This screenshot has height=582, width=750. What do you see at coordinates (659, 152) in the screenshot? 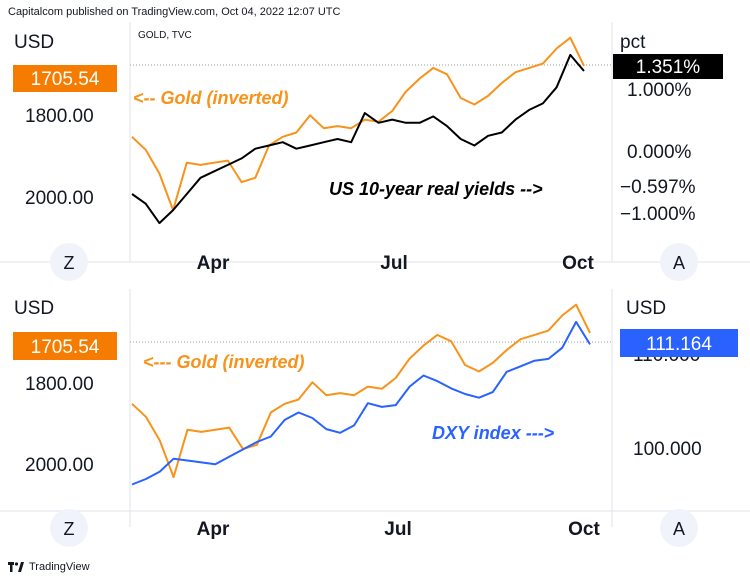
I see `right-tick-0pct: 0.000%` at bounding box center [659, 152].